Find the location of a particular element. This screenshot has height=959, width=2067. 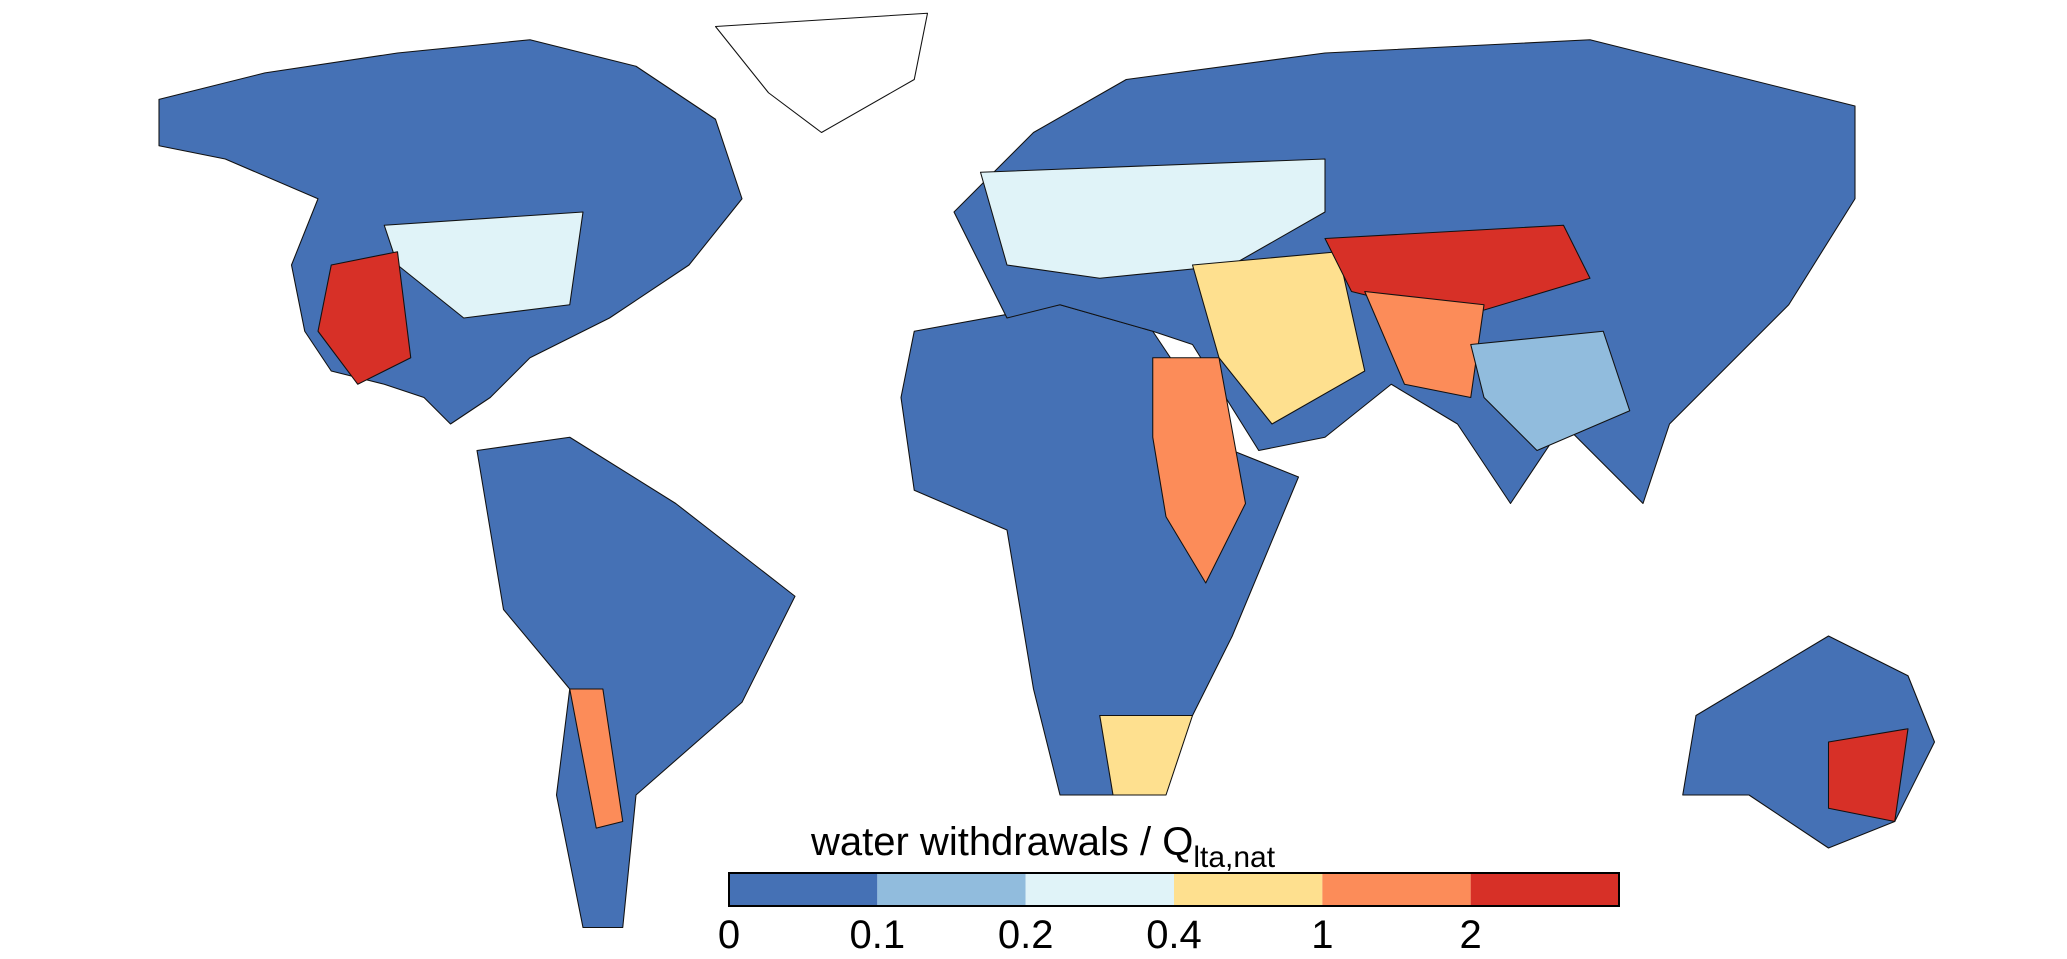

legend-title-subscript: lta,nat is located at coordinates (1234, 857).